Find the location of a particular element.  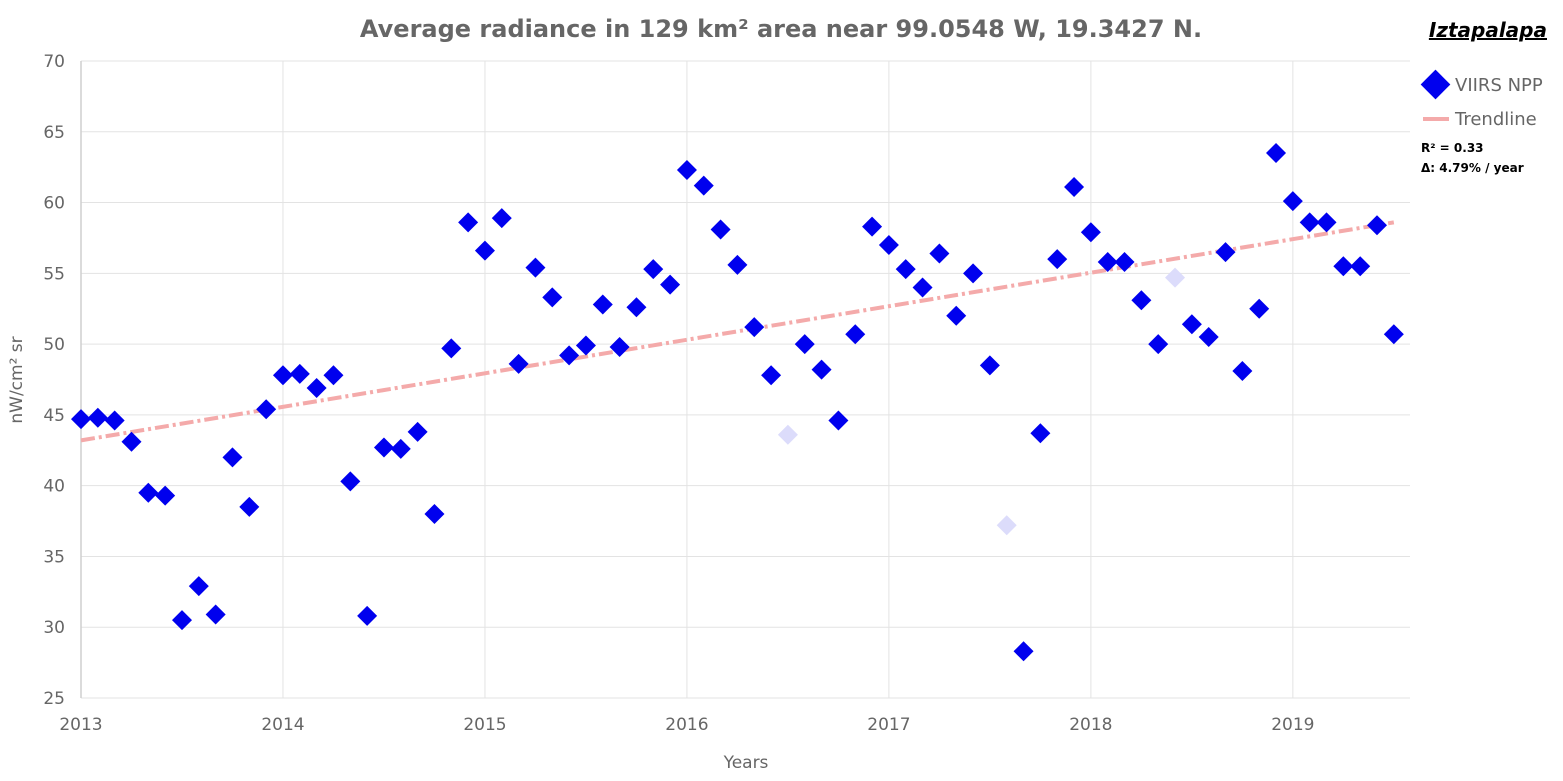

x-axis-ticks: 2013 2014 2015 2016 2017 2018 2019 is located at coordinates (686, 725).